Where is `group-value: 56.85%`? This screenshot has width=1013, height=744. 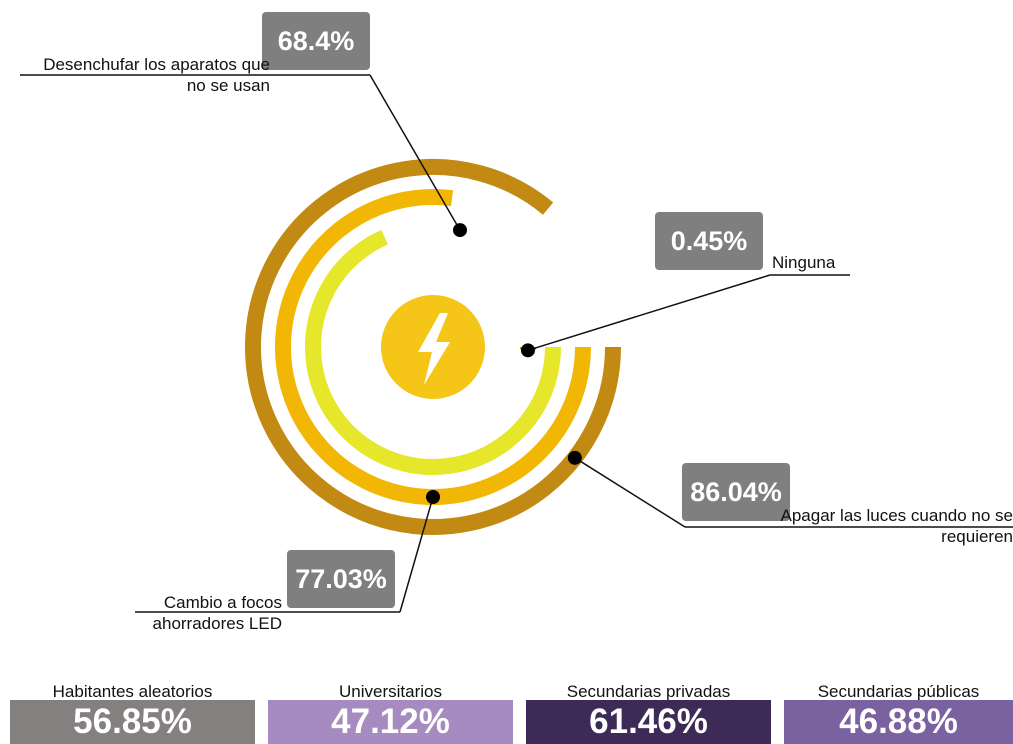
group-value: 56.85% is located at coordinates (132, 722).